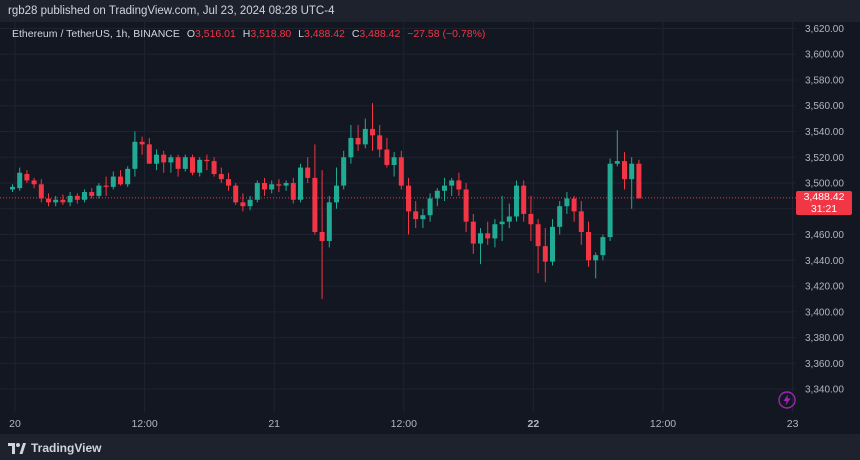  What do you see at coordinates (96, 34) in the screenshot?
I see `symbol-title: Ethereum / TetherUS, 1h, BINANCE` at bounding box center [96, 34].